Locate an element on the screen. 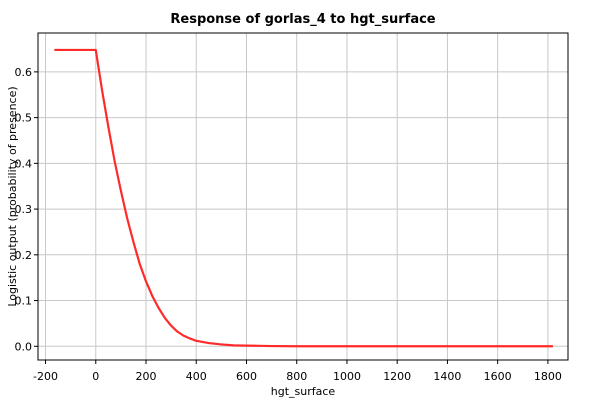  y-tick-label: 0.5 is located at coordinates (24, 118).